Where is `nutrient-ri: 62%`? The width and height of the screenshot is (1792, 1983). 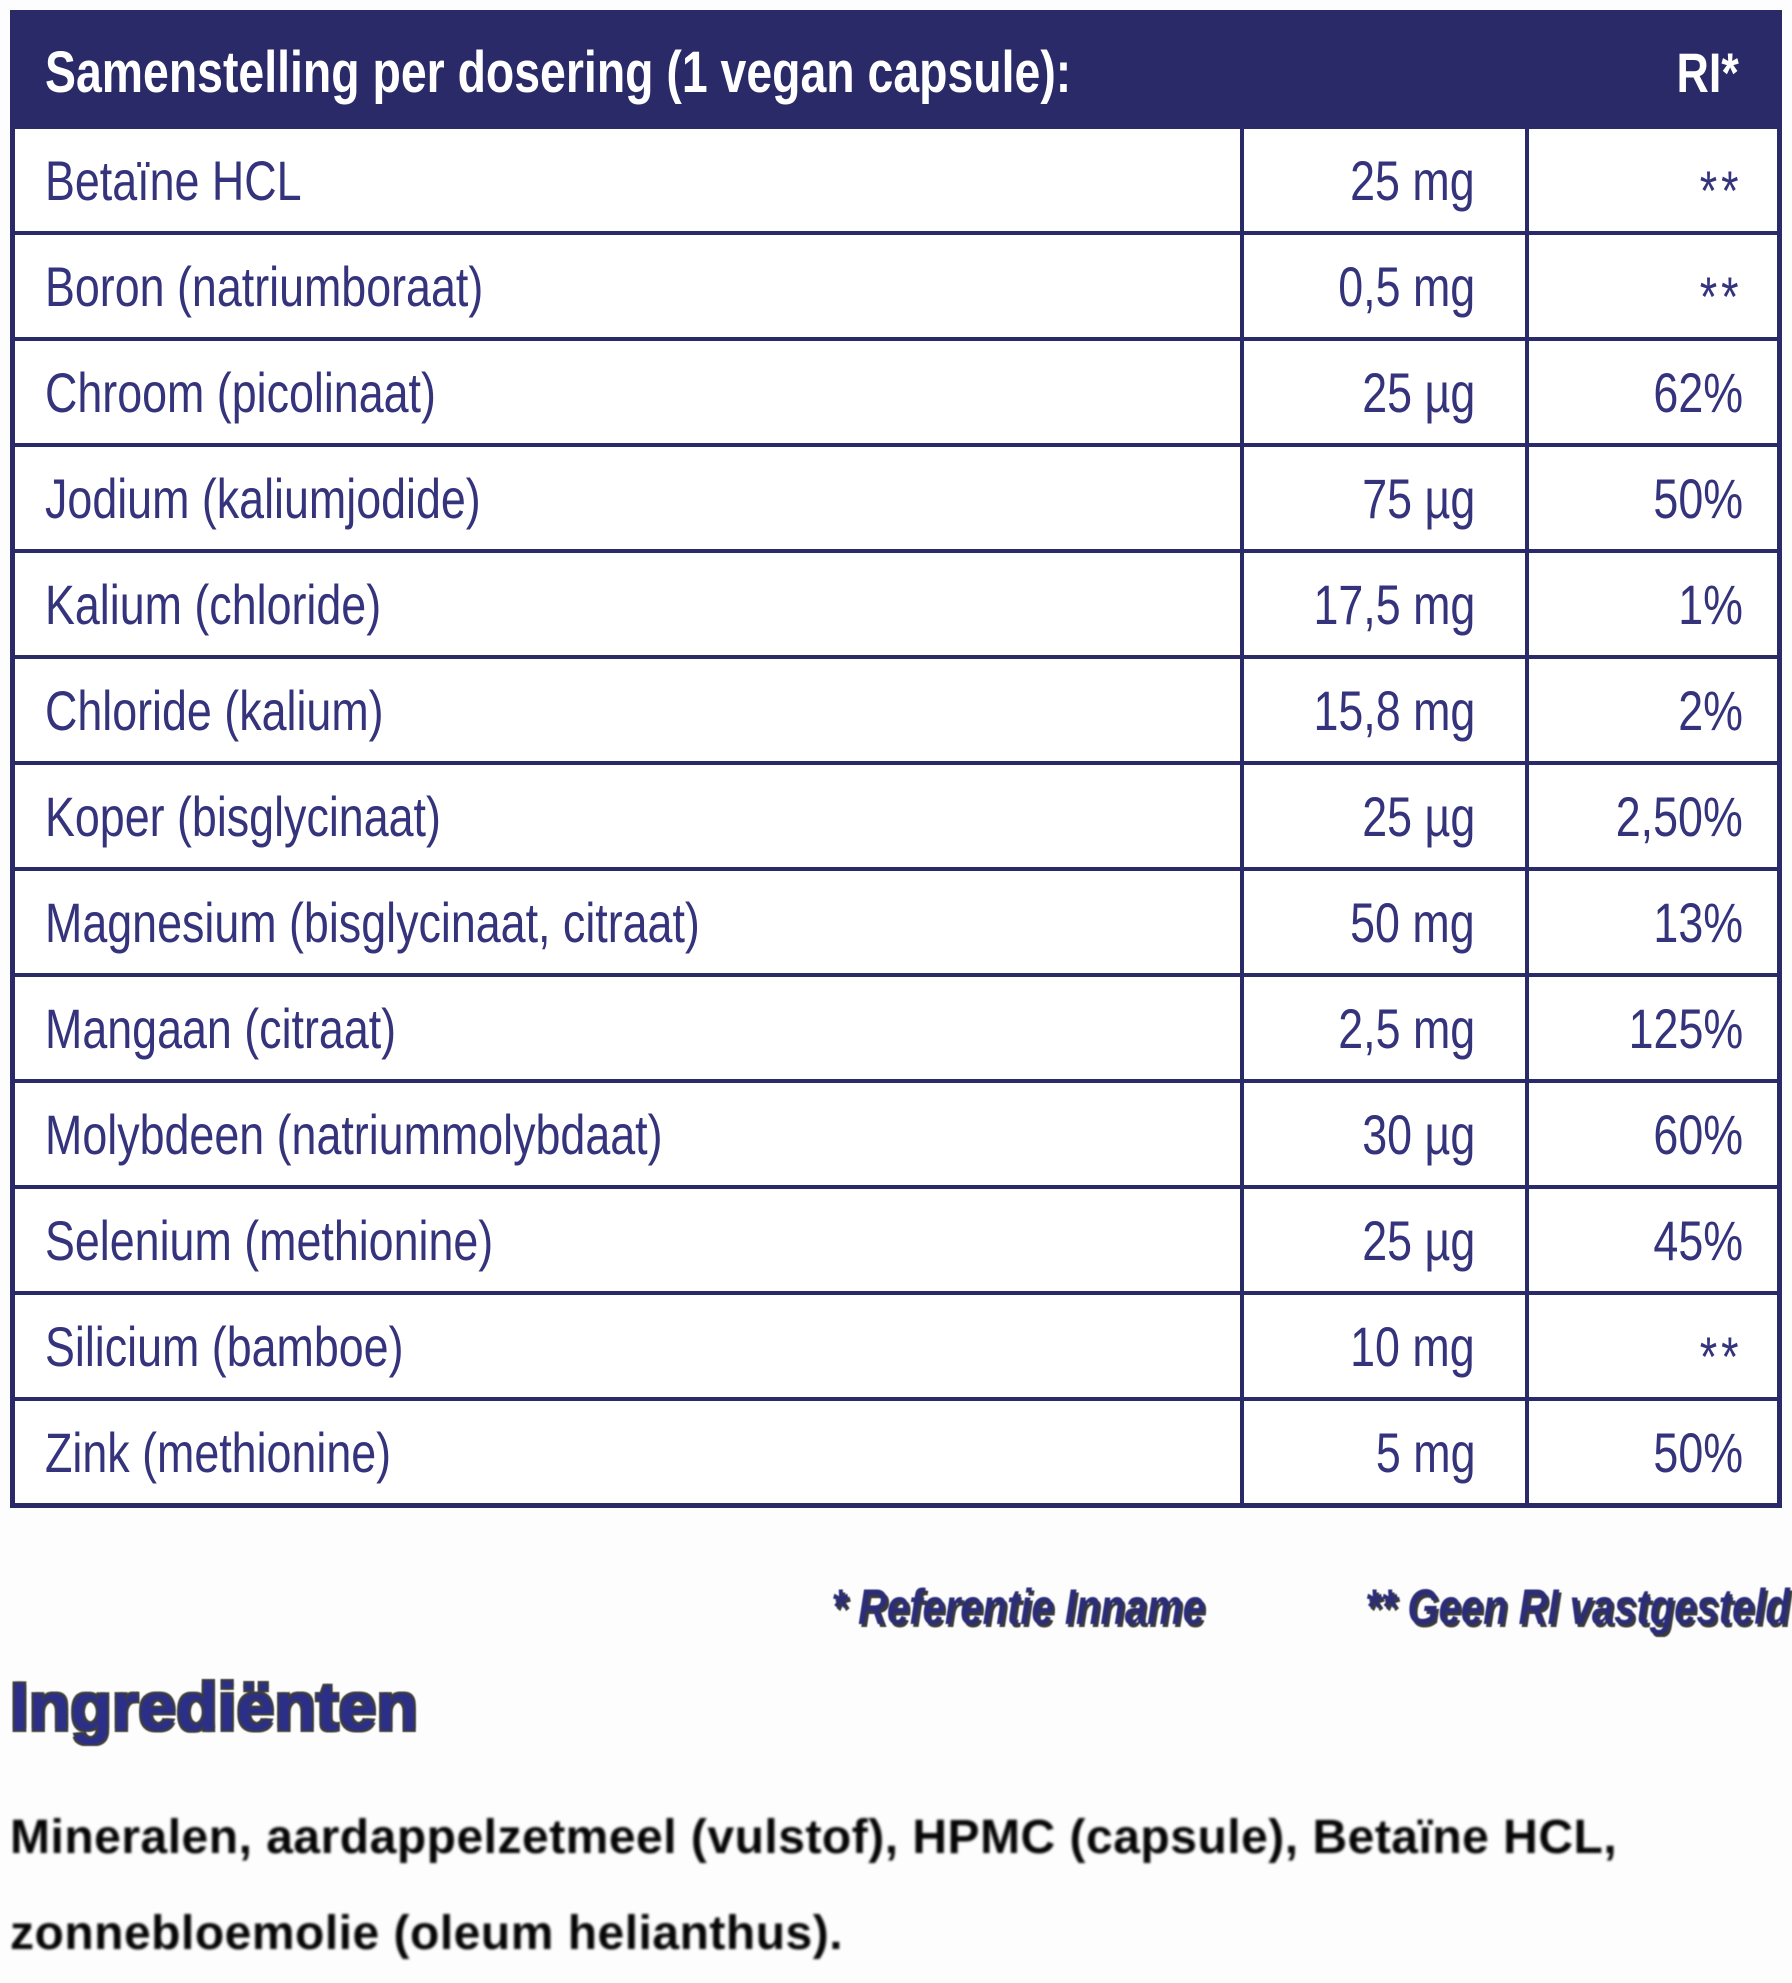 nutrient-ri: 62% is located at coordinates (1653, 392).